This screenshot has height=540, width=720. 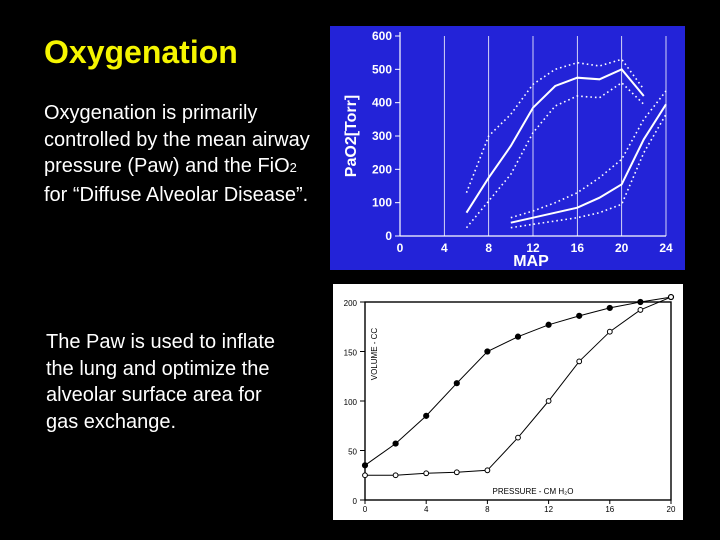 What do you see at coordinates (374, 354) in the screenshot?
I see `y-axis-label: VOLUME - CC` at bounding box center [374, 354].